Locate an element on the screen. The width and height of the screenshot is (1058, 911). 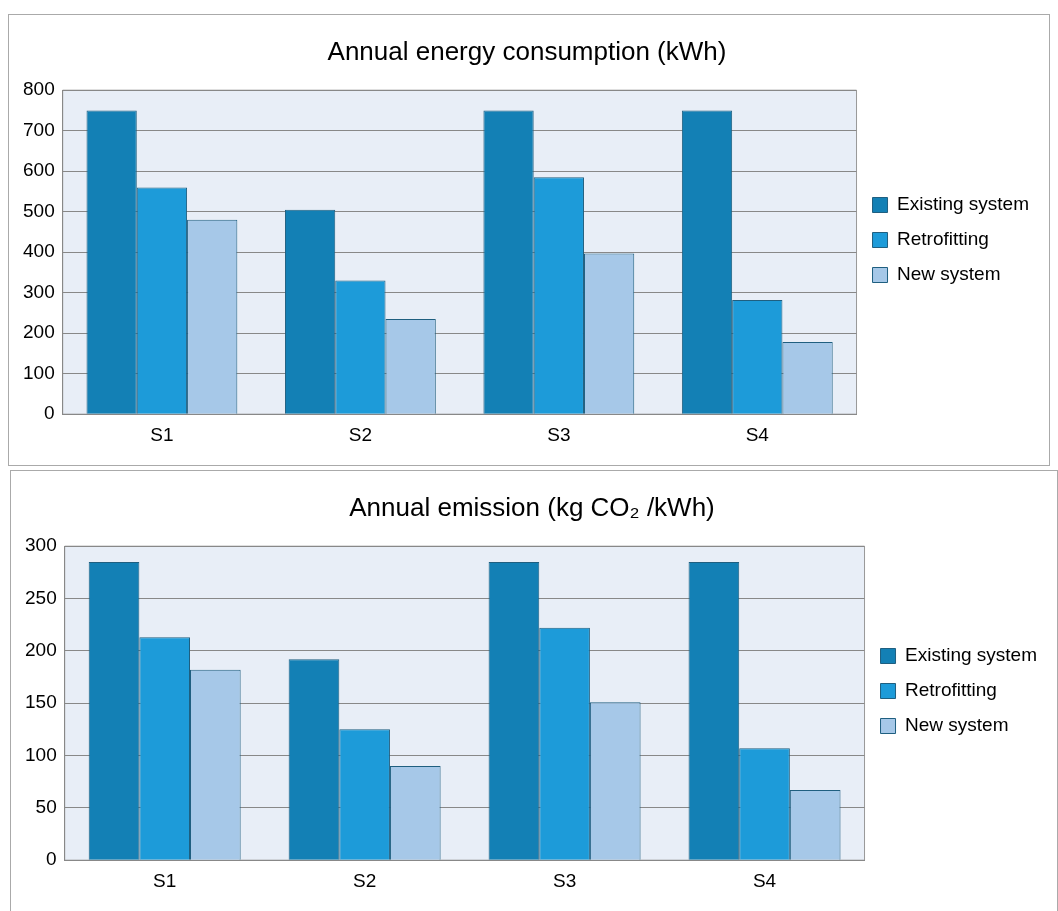
y-tick-label: 250 is located at coordinates (41, 597).